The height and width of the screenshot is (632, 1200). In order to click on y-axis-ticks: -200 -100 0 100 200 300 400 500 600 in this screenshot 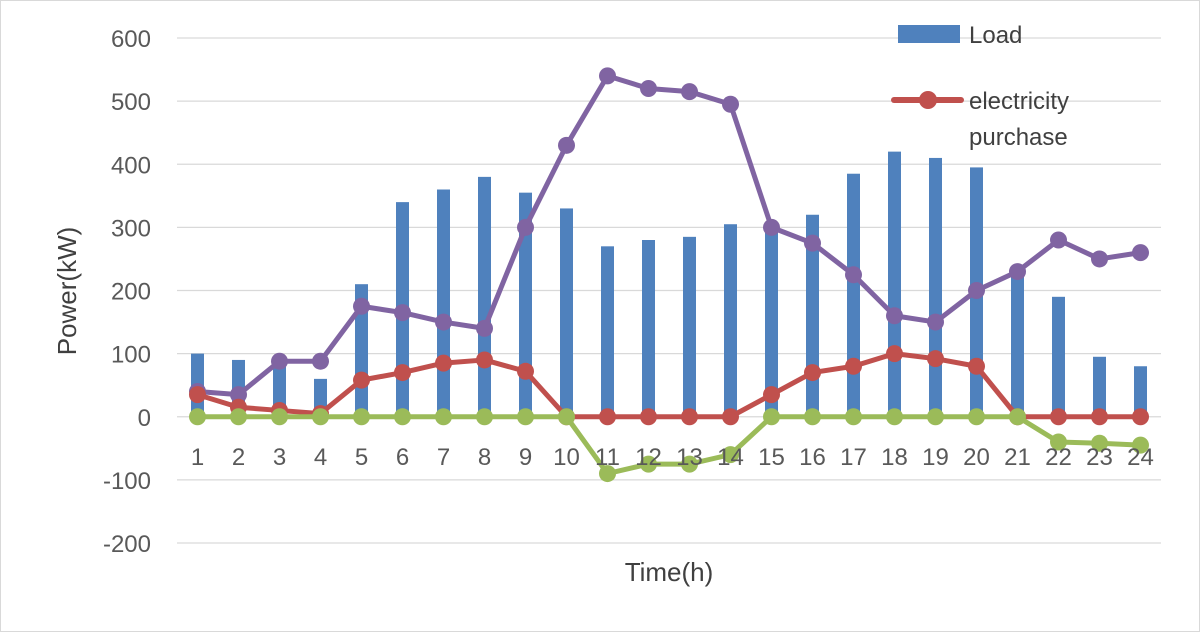, I will do `click(127, 292)`.